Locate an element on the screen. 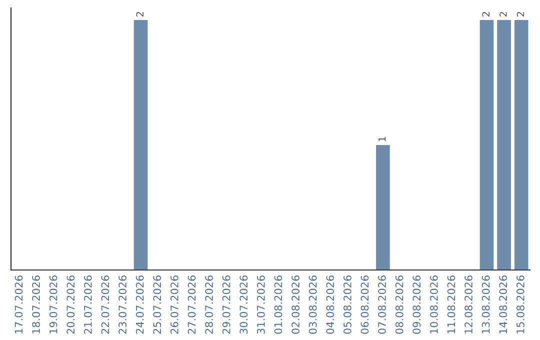 This screenshot has width=540, height=340. x-tick-label: 11.08.2026 is located at coordinates (451, 305).